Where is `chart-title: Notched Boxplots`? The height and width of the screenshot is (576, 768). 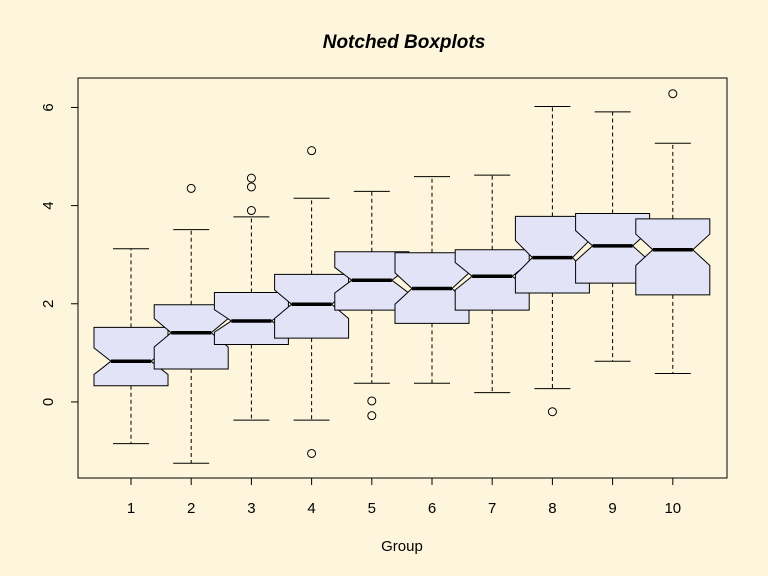 chart-title: Notched Boxplots is located at coordinates (404, 42).